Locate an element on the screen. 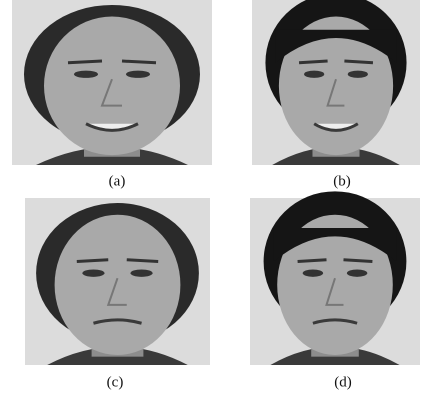 The height and width of the screenshot is (400, 433). panel-caption: (b) is located at coordinates (342, 181).